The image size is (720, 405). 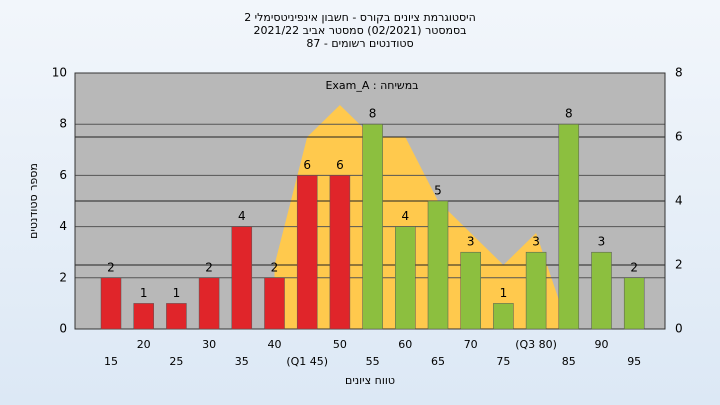 I want to click on y2-tick-label: 4, so click(x=679, y=201).